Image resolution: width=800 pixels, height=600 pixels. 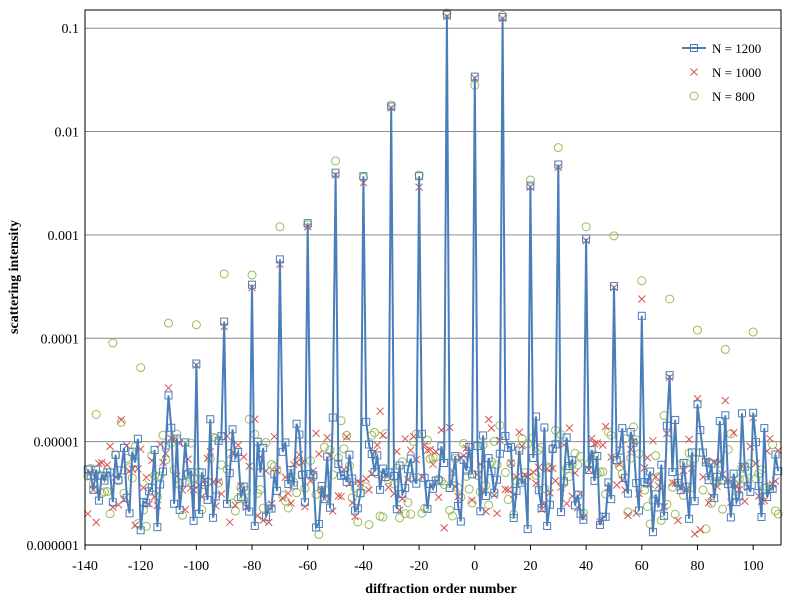 What do you see at coordinates (725, 72) in the screenshot?
I see `legend-item-n1000: N = 1000` at bounding box center [725, 72].